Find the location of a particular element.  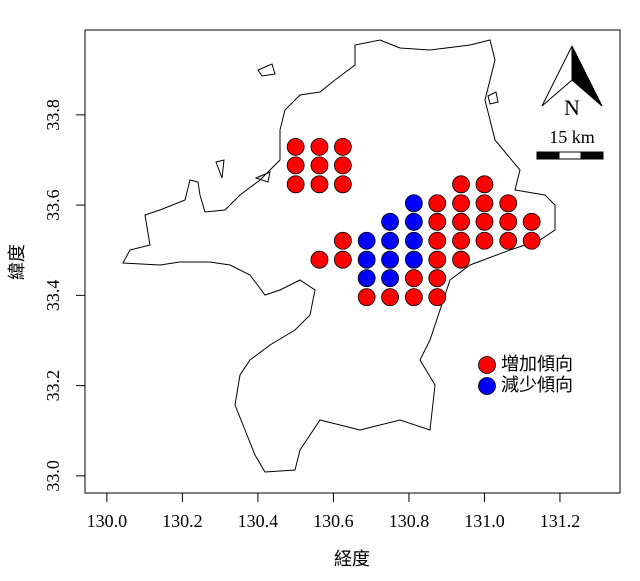

y-tick-label: 33.8 is located at coordinates (53, 114).